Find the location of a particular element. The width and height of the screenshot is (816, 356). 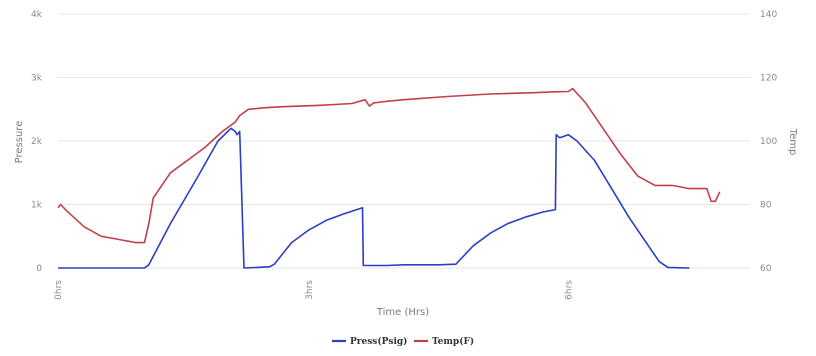

y-left-tick-label: 3k is located at coordinates (37, 79).